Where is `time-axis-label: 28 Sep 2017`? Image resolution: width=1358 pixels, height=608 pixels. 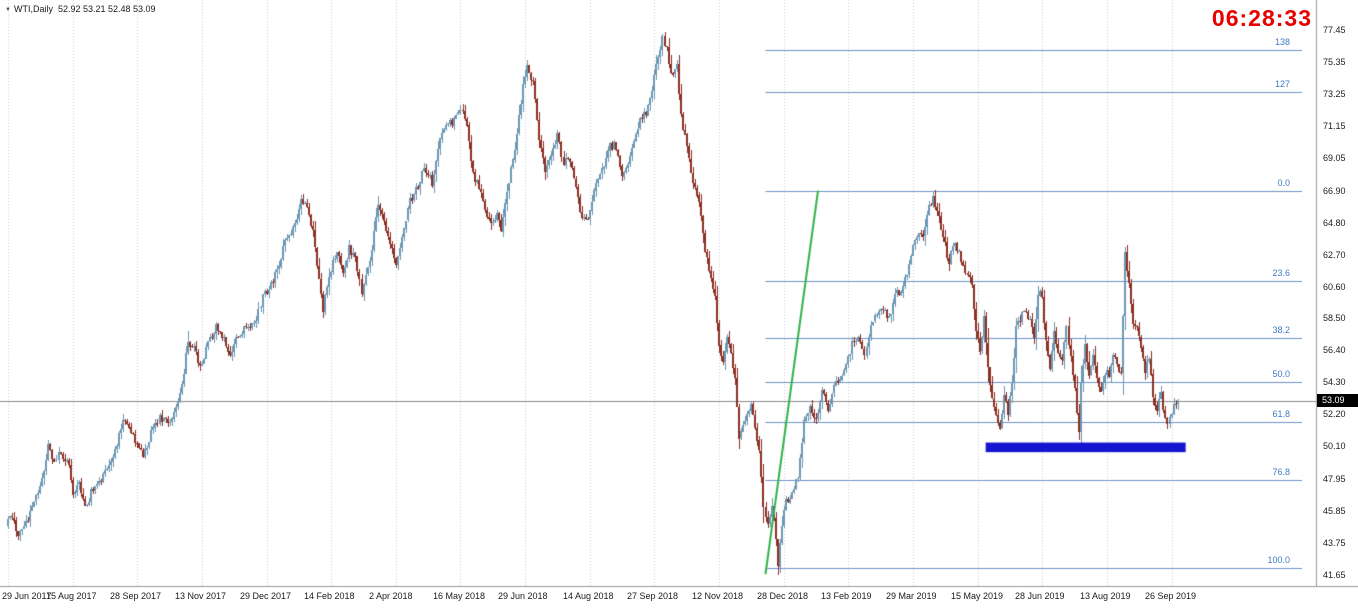
time-axis-label: 28 Sep 2017 is located at coordinates (136, 596).